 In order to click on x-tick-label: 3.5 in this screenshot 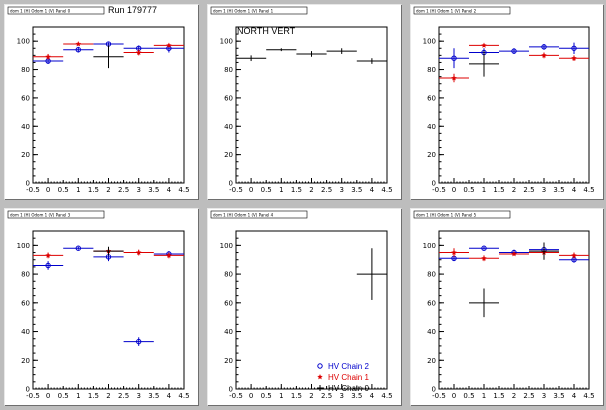, I will do `click(153, 396)`.